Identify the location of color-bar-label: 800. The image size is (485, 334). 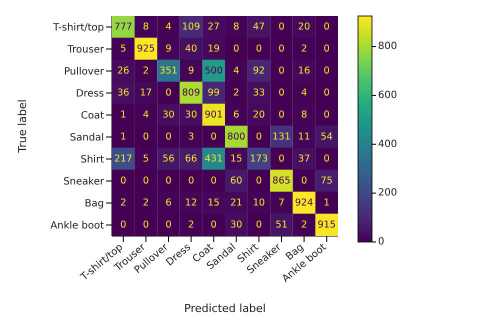
(388, 46).